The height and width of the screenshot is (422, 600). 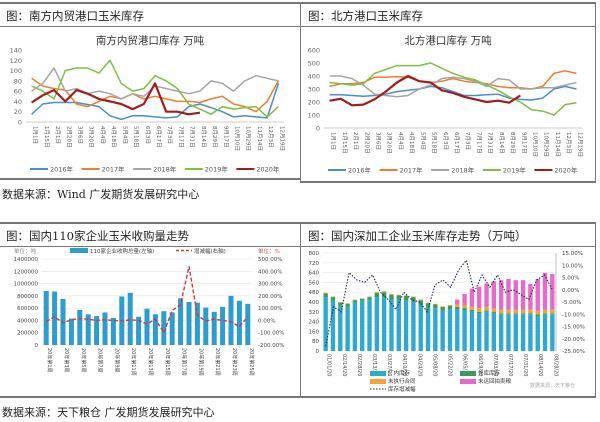 I want to click on x-tick-label: 20年第9周, so click(x=116, y=360).